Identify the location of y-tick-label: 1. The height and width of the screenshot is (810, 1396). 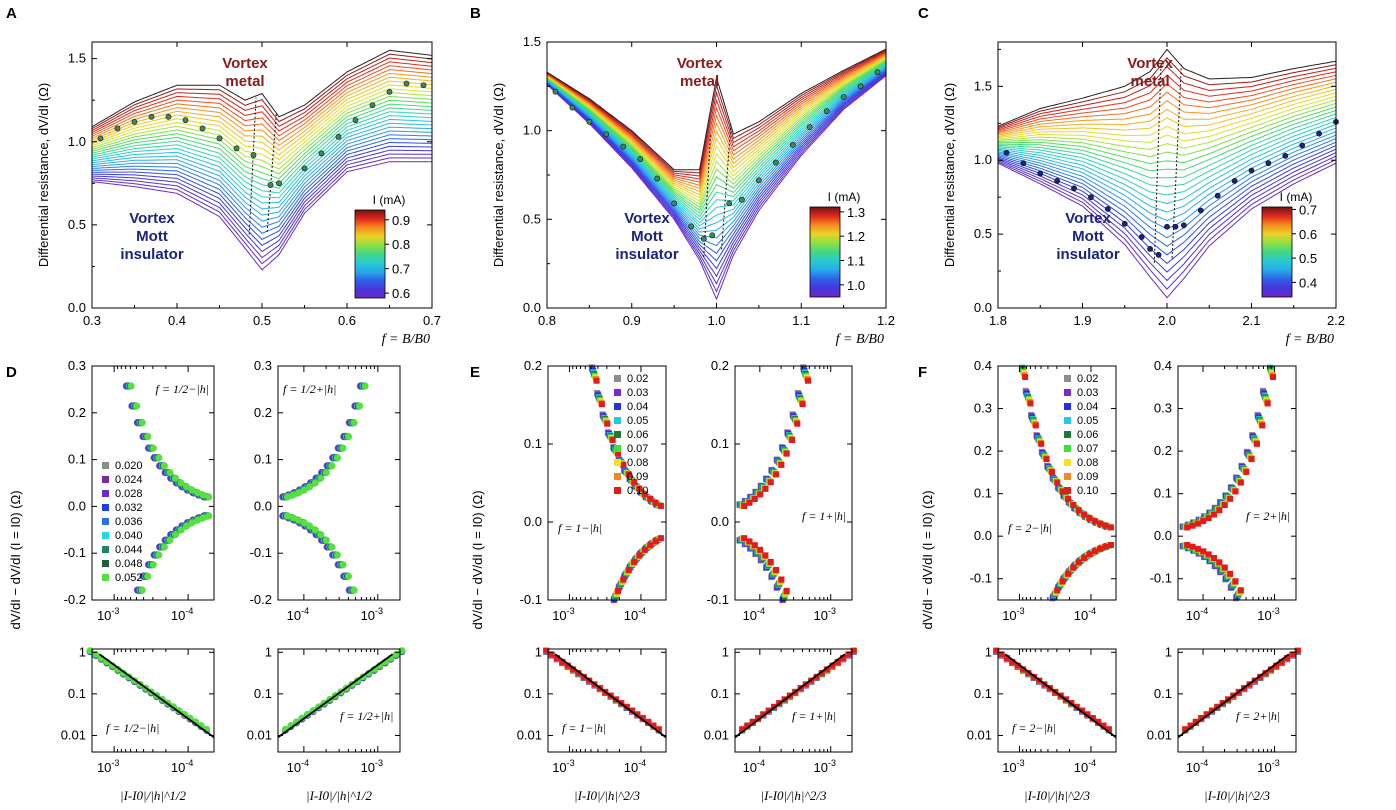
(725, 651).